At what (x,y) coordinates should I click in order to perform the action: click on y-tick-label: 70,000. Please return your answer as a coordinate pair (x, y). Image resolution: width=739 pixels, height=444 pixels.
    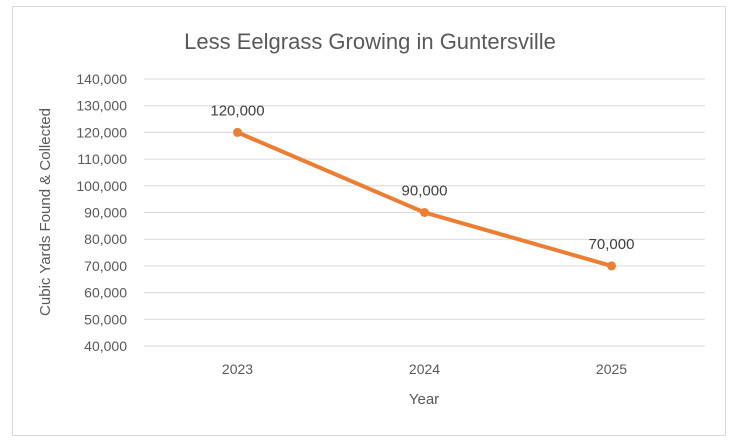
    Looking at the image, I should click on (105, 266).